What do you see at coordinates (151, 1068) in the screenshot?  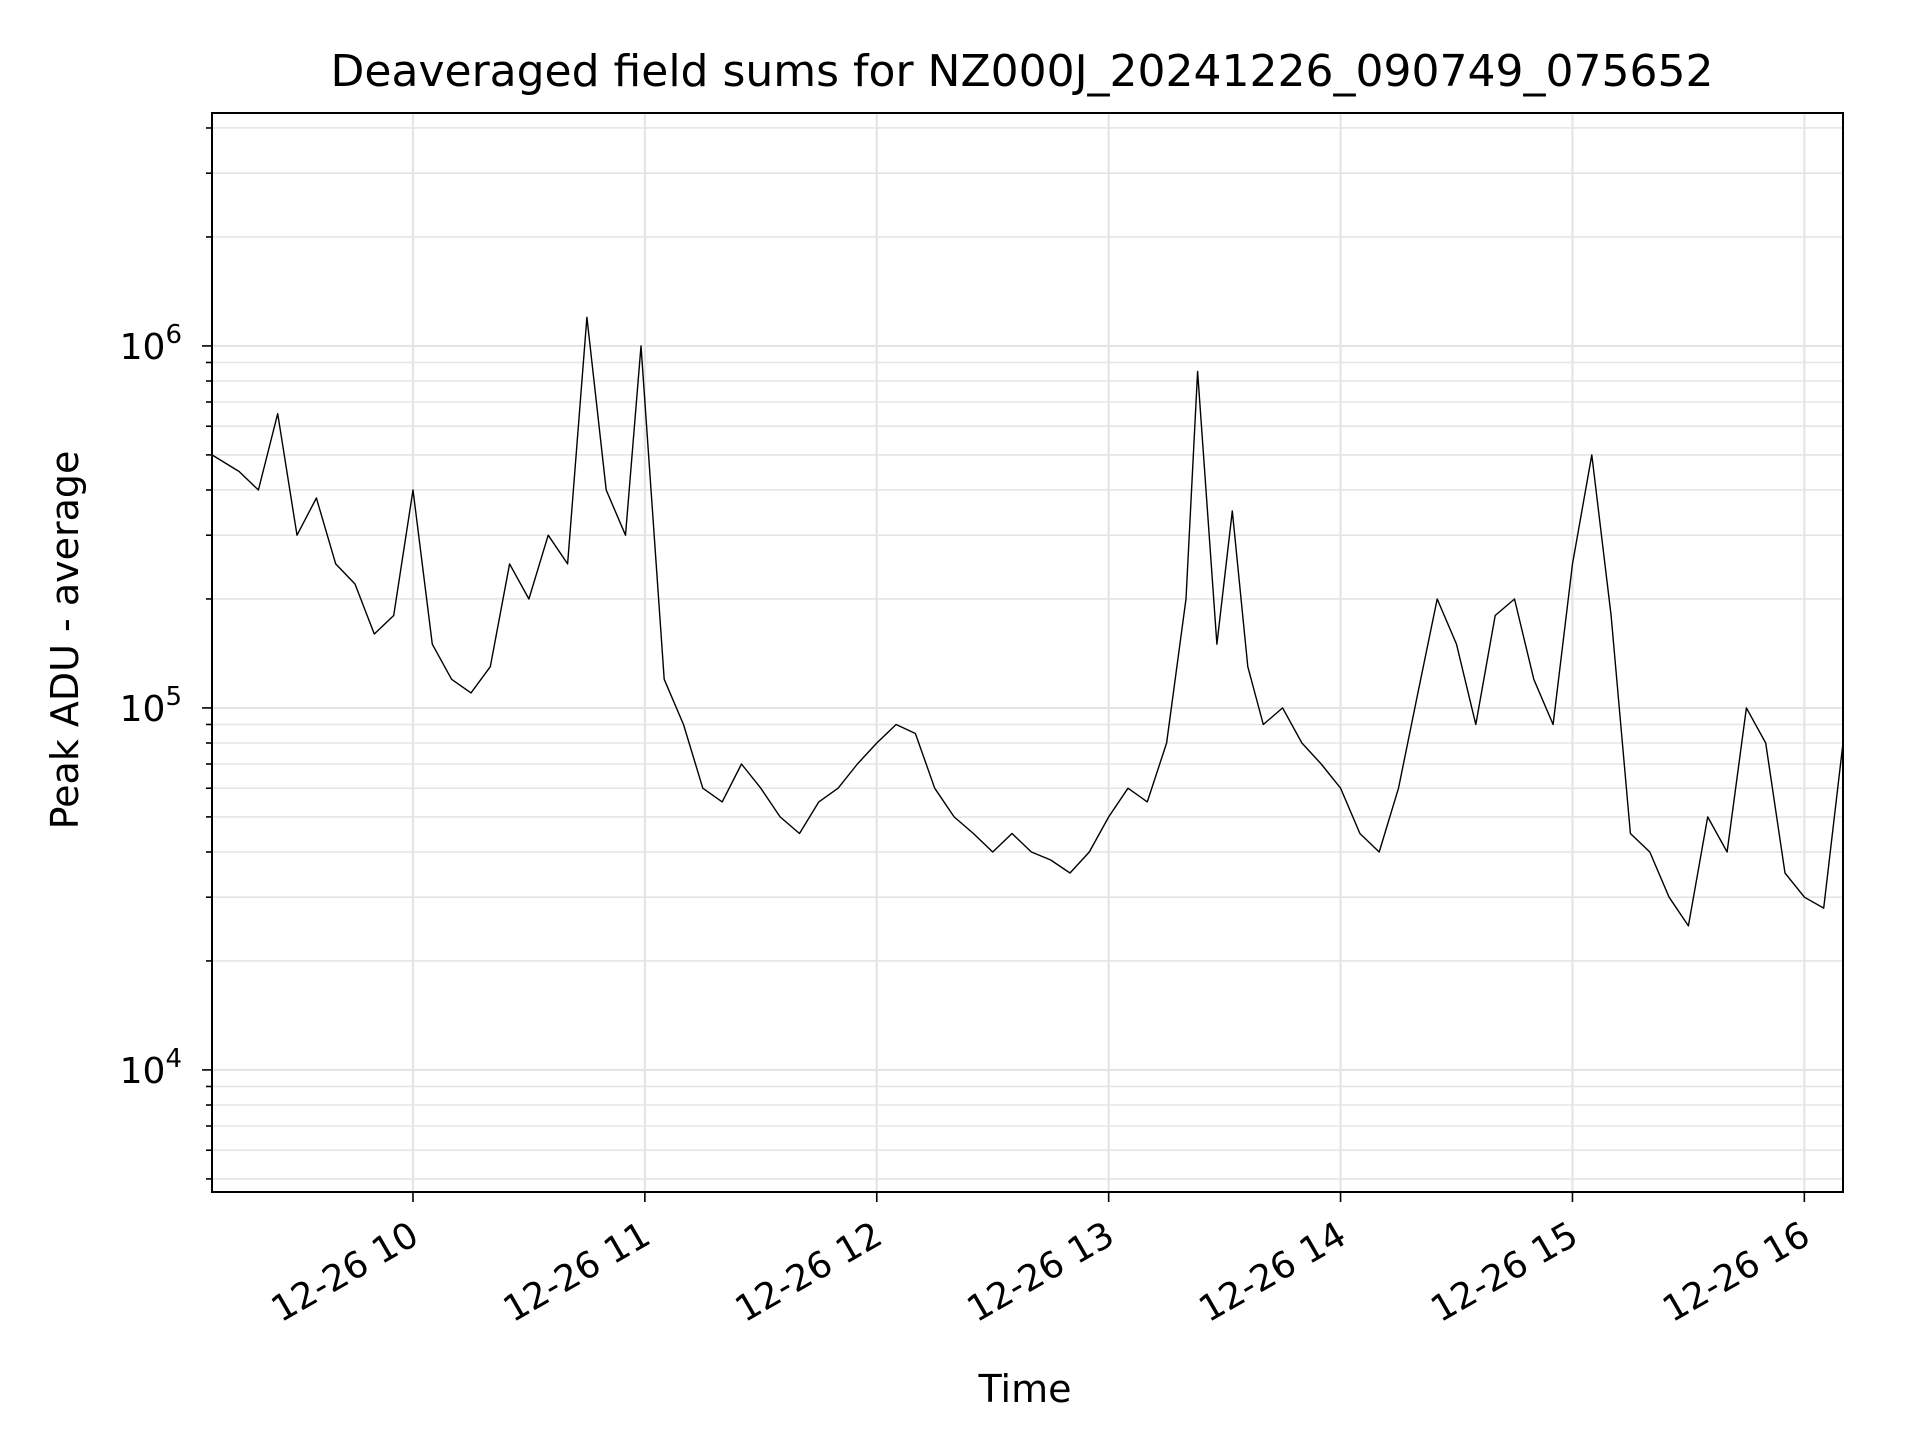 I see `y-tick-label: 10⁴` at bounding box center [151, 1068].